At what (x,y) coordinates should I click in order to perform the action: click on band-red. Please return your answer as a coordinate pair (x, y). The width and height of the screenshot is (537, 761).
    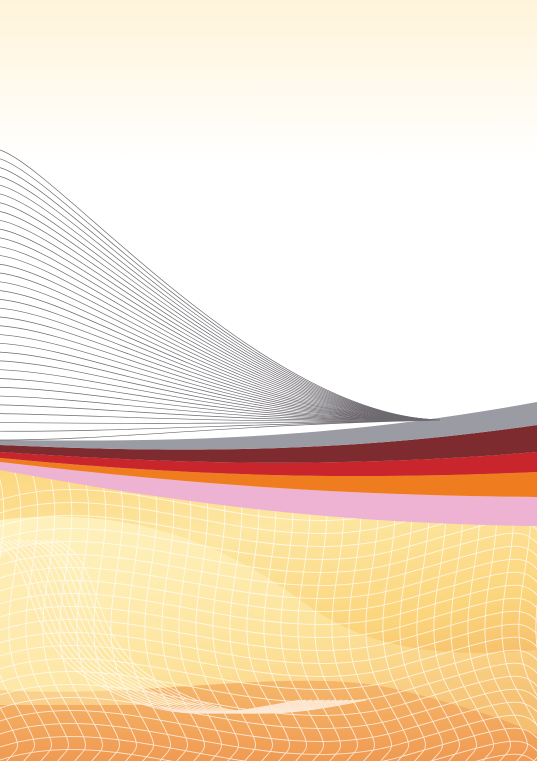
    Looking at the image, I should click on (268, 464).